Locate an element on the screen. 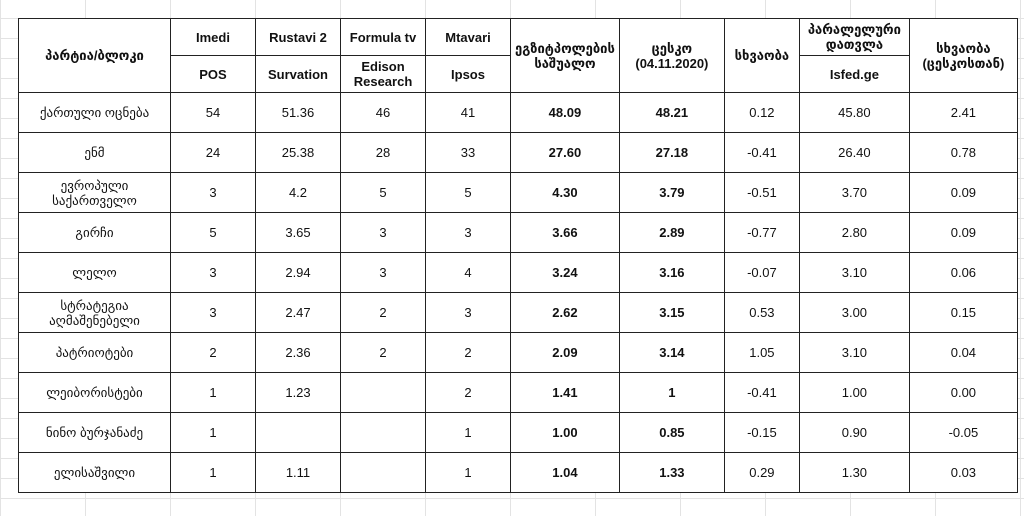 The image size is (1024, 516). data-row: ელისაშვილი 1 1.11 1 1.04 1.33 0.29 1.30 0.03 is located at coordinates (518, 472).